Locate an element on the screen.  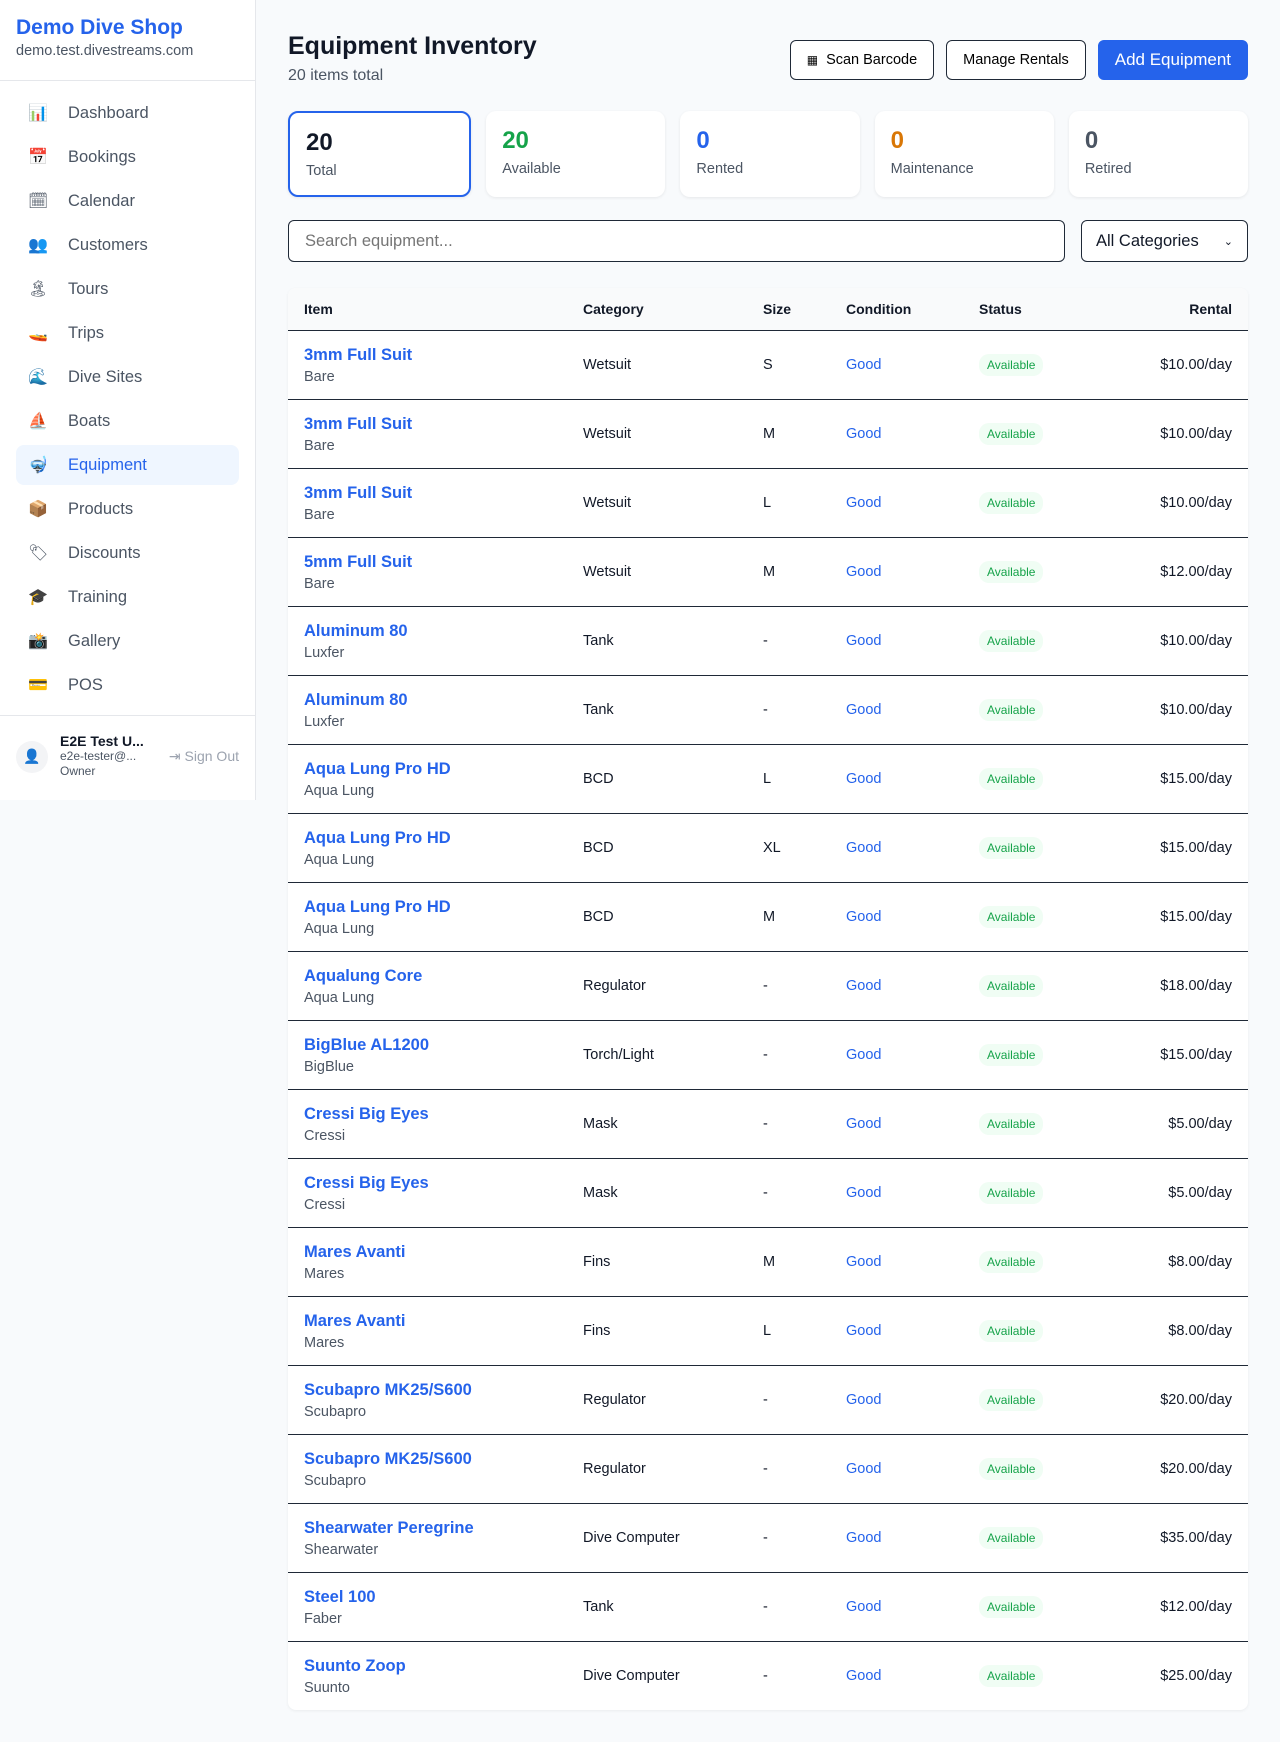
stat-card-available: 20 Available is located at coordinates (576, 154).